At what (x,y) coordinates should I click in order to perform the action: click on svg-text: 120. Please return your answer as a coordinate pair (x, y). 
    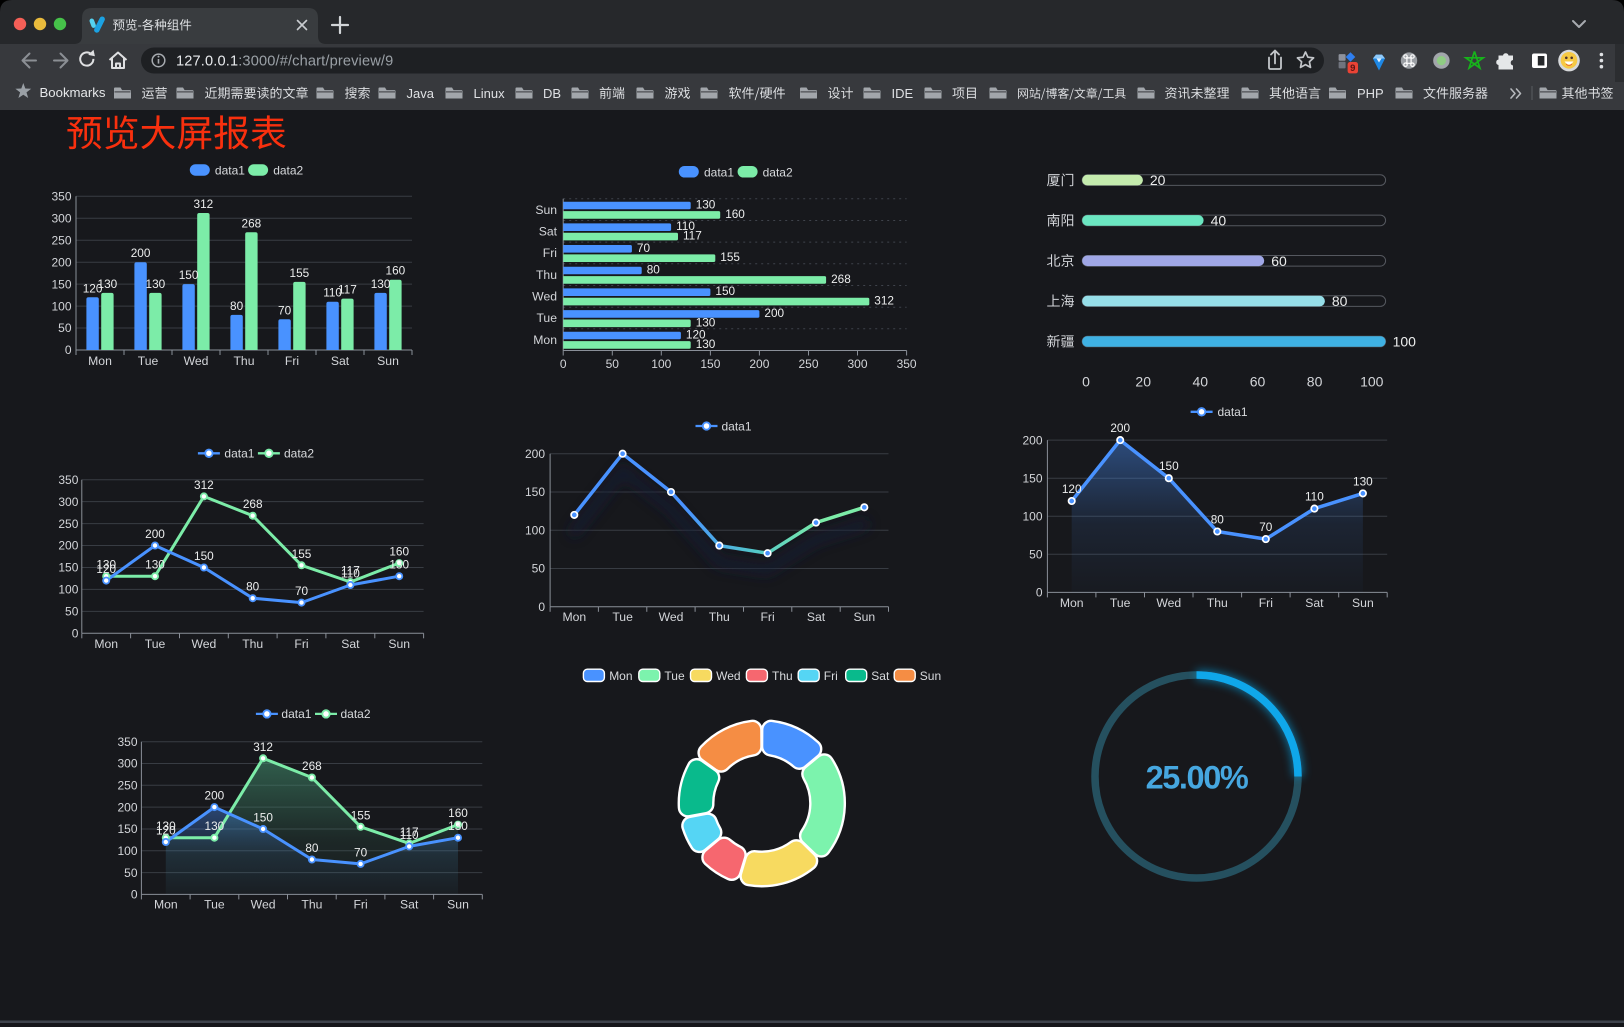
    Looking at the image, I should click on (166, 831).